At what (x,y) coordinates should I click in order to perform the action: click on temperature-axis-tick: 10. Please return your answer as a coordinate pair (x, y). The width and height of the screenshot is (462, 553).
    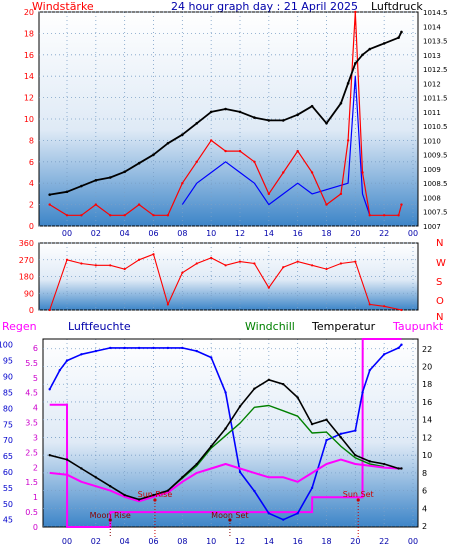
    Looking at the image, I should click on (427, 455).